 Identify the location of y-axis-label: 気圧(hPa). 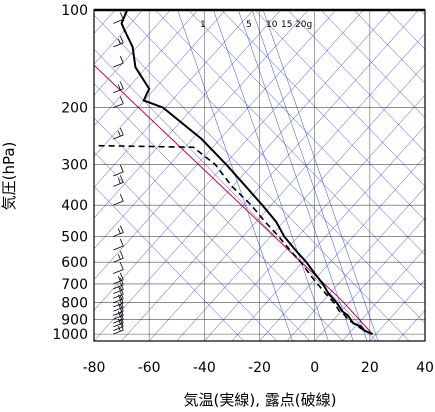
(9, 176).